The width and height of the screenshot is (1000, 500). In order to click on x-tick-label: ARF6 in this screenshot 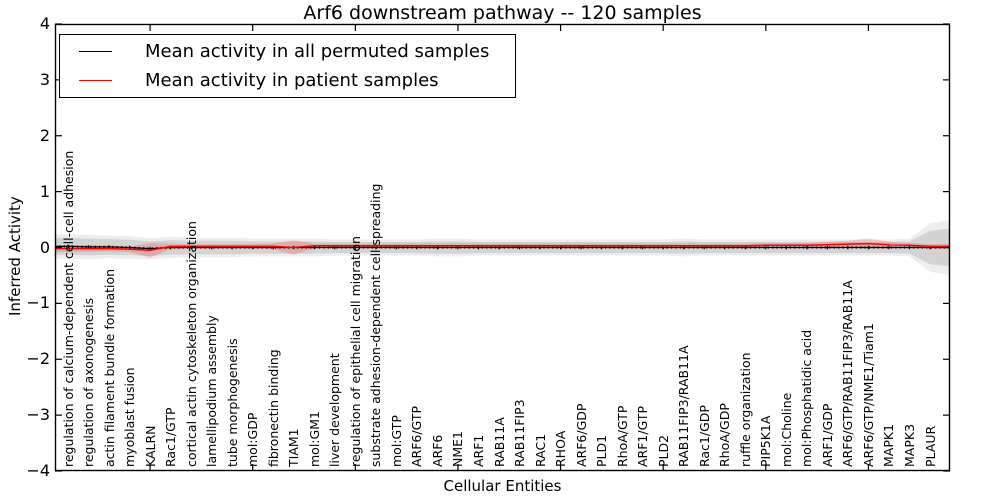, I will do `click(437, 450)`.